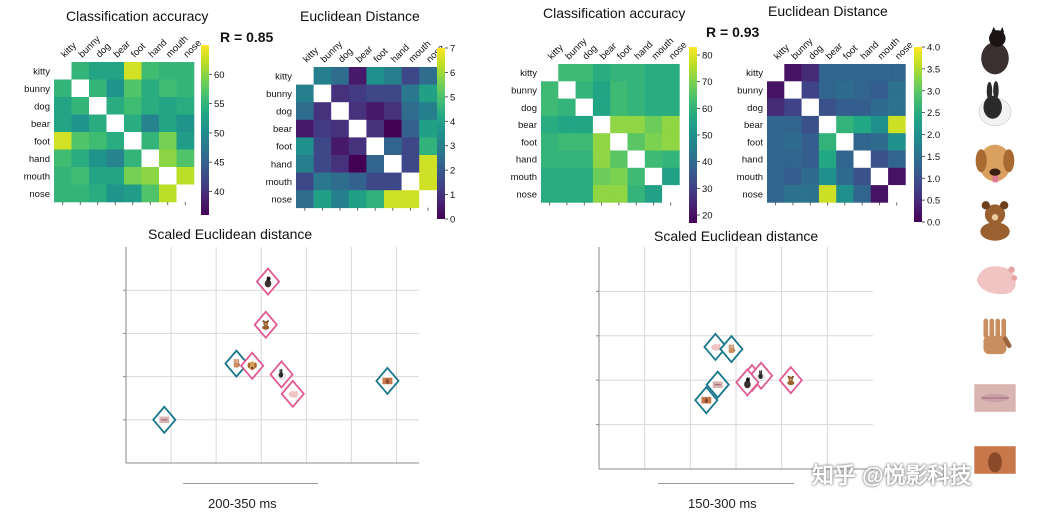 The height and width of the screenshot is (517, 1063). I want to click on col-label-bear: bear, so click(834, 51).